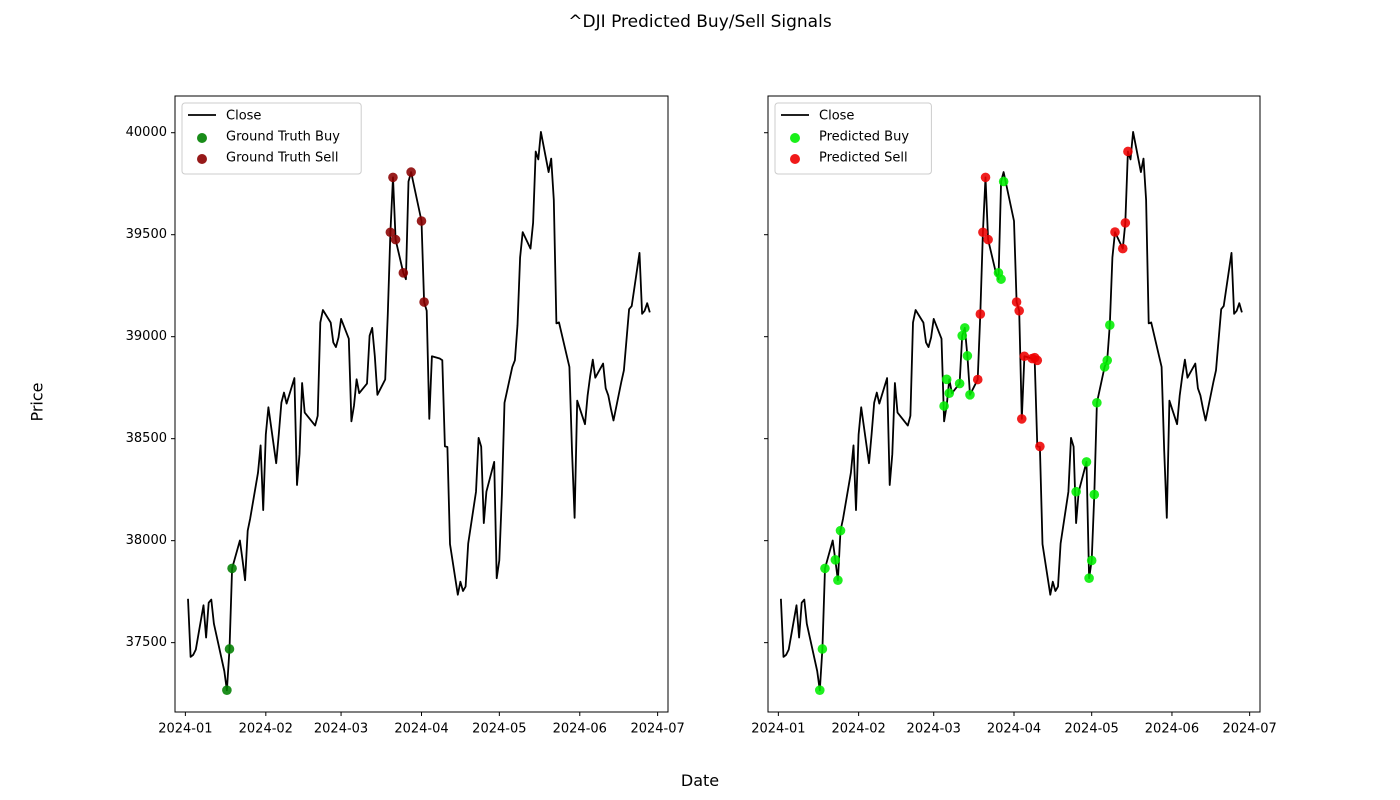 The width and height of the screenshot is (1400, 800). What do you see at coordinates (864, 137) in the screenshot?
I see `legend-label: Predicted Buy` at bounding box center [864, 137].